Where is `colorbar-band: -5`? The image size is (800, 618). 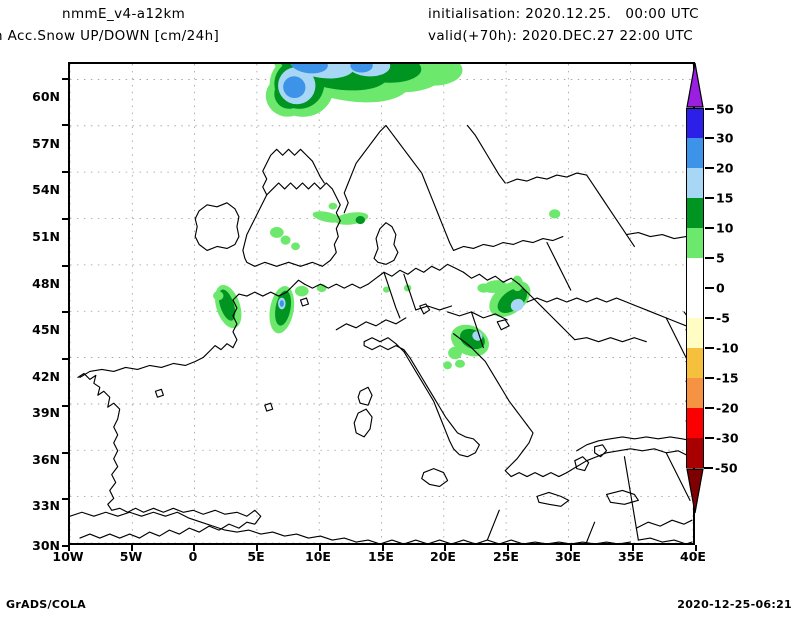 colorbar-band: -5 is located at coordinates (708, 329).